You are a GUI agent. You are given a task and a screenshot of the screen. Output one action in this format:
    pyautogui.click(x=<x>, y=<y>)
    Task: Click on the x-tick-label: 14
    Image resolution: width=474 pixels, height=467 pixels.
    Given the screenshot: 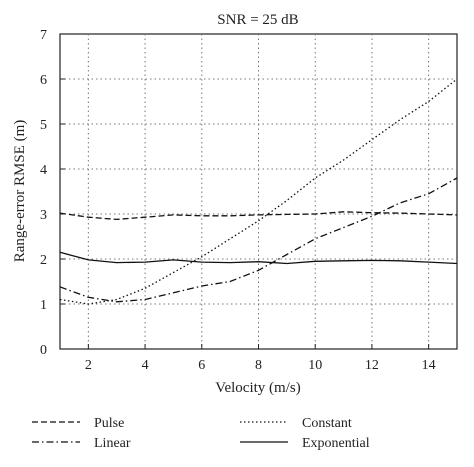 What is the action you would take?
    pyautogui.click(x=429, y=365)
    